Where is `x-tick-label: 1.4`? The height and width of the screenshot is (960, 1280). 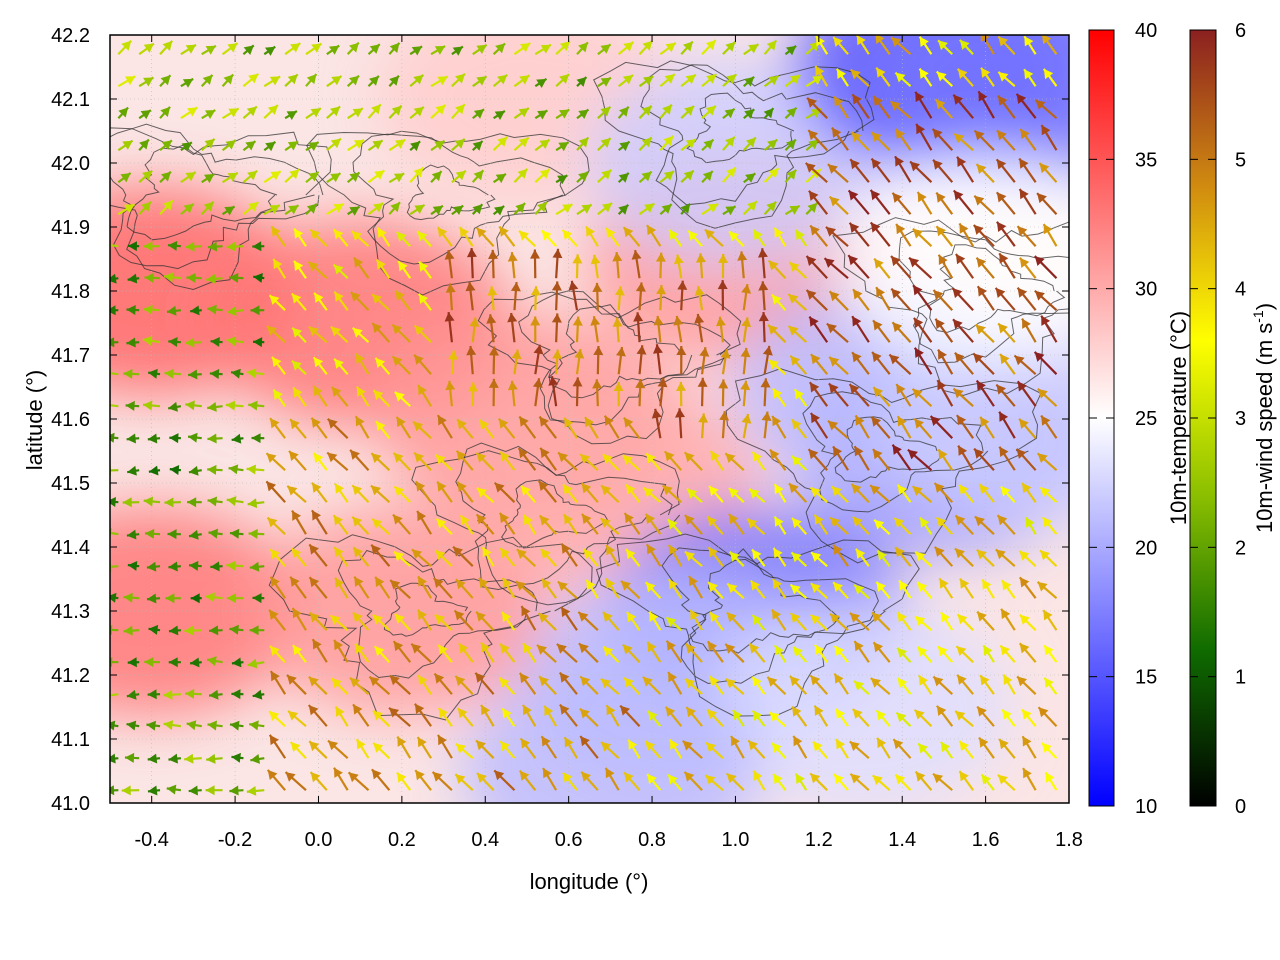 x-tick-label: 1.4 is located at coordinates (902, 840).